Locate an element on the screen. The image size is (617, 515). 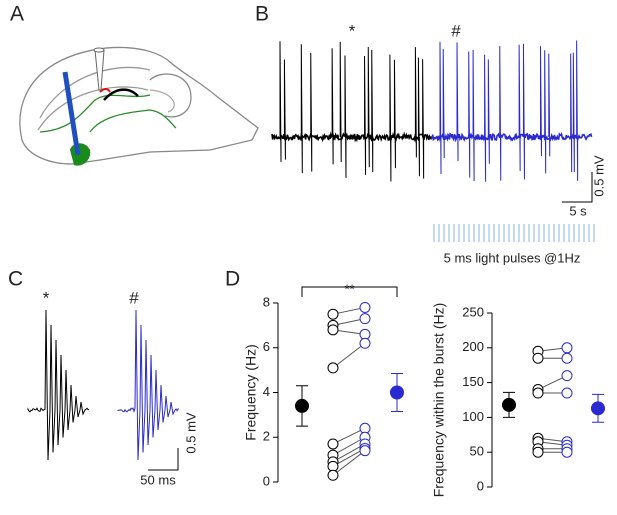
light-label: 5 ms light pulses @1Hz is located at coordinates (512, 257).